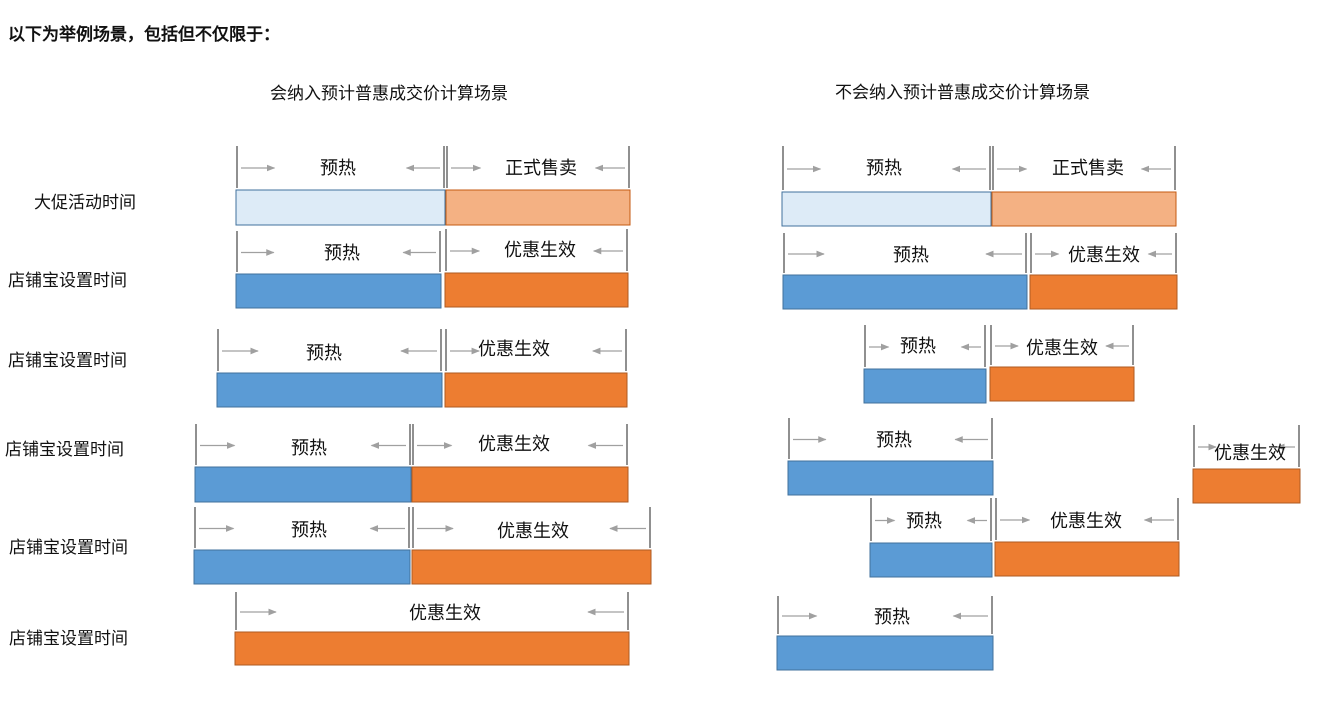 This screenshot has width=1317, height=708. I want to click on row-label-shop-setting-5: 店铺宝设置时间, so click(68, 639).